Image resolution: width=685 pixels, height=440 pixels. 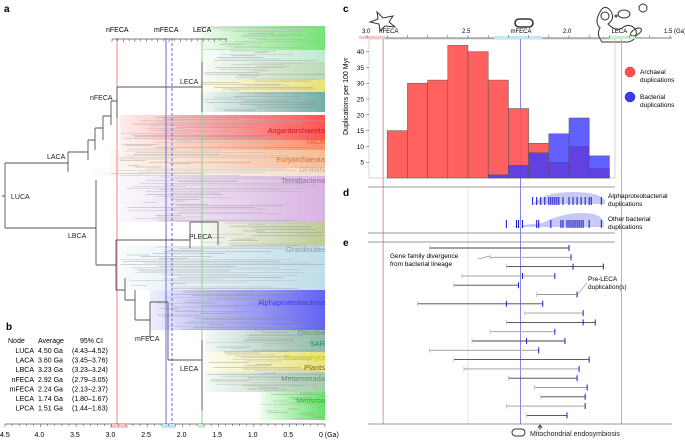 What do you see at coordinates (24, 351) in the screenshot?
I see `table-cell: LUCA` at bounding box center [24, 351].